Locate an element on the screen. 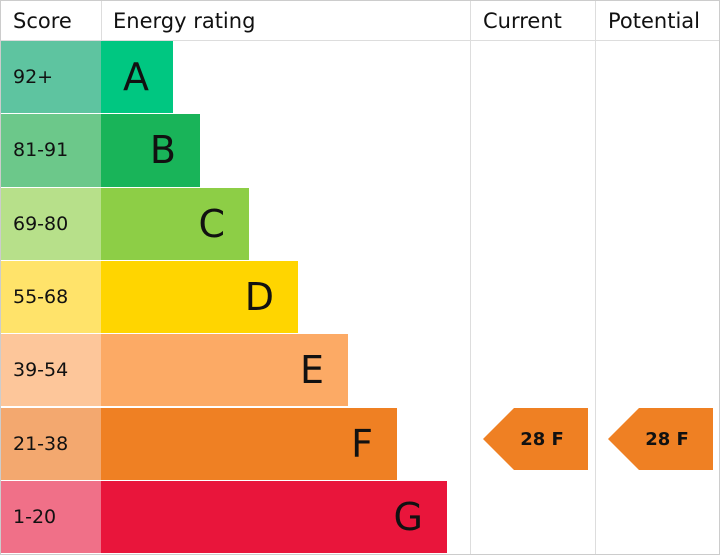  rating-bar: A is located at coordinates (137, 77).